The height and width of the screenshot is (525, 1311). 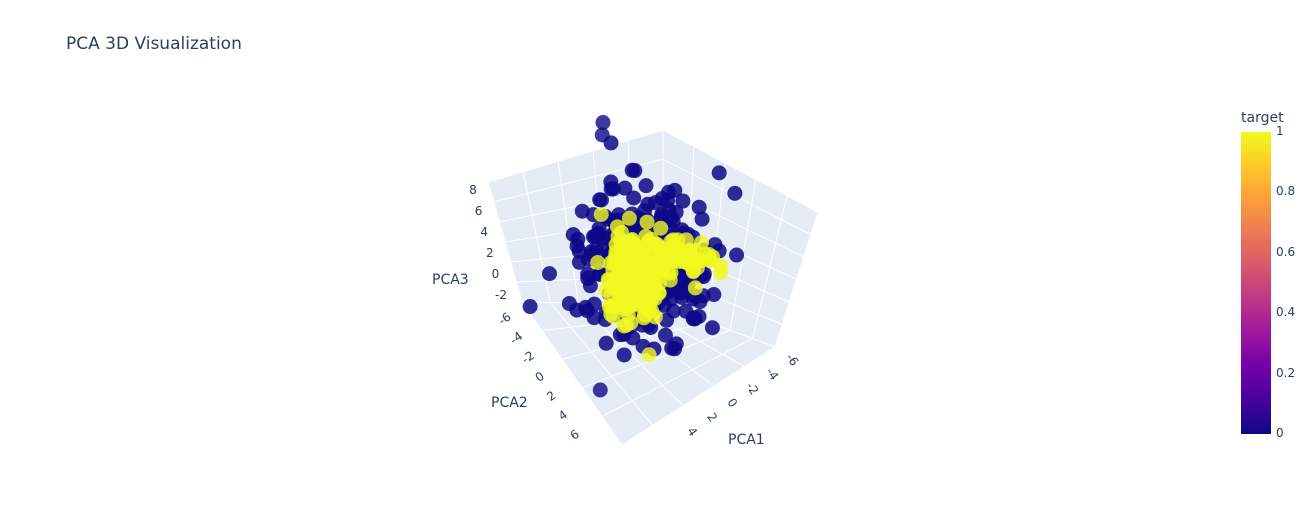 What do you see at coordinates (712, 417) in the screenshot?
I see `x-tick-label: 2` at bounding box center [712, 417].